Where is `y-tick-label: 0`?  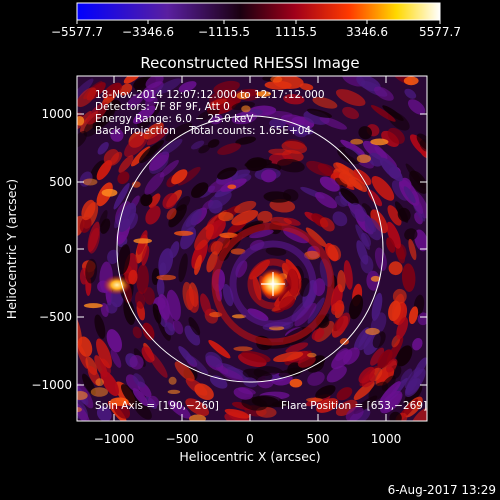
y-tick-label: 0 is located at coordinates (68, 249).